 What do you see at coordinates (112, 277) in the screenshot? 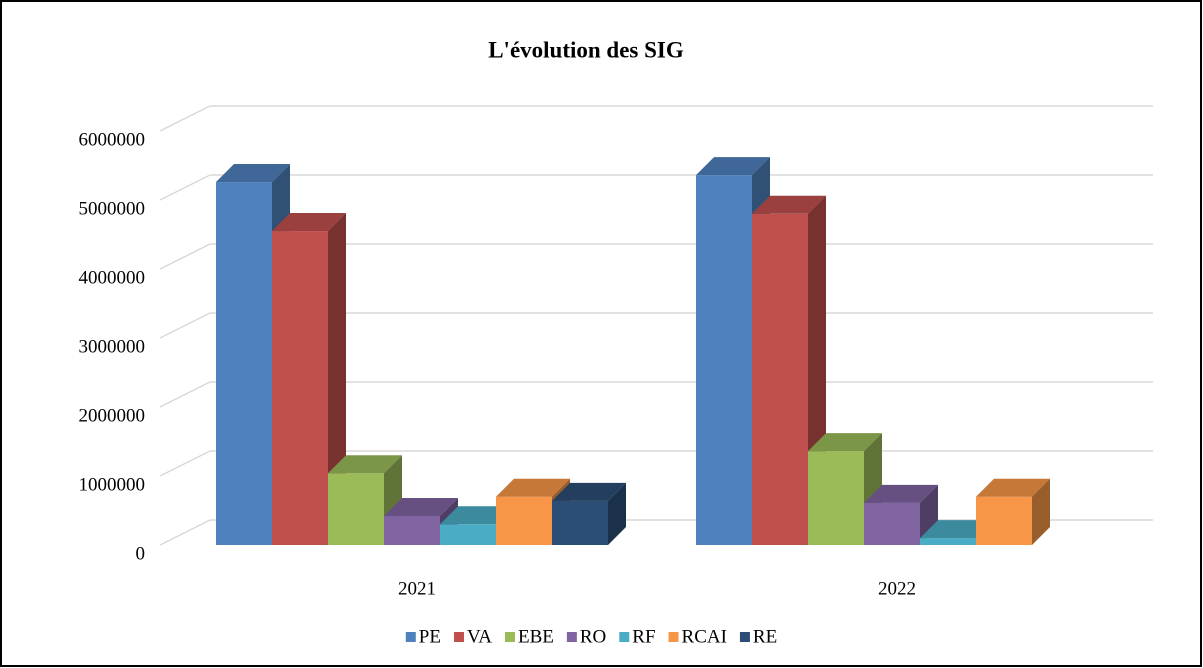
I see `y-tick-label: 4000000` at bounding box center [112, 277].